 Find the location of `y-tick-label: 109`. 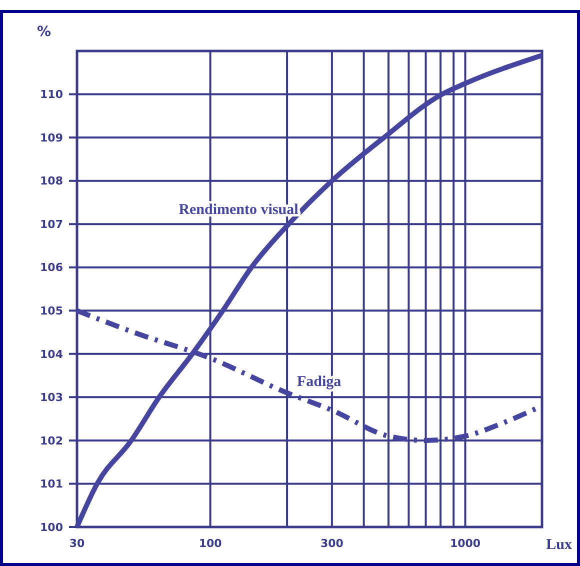

y-tick-label: 109 is located at coordinates (51, 137).